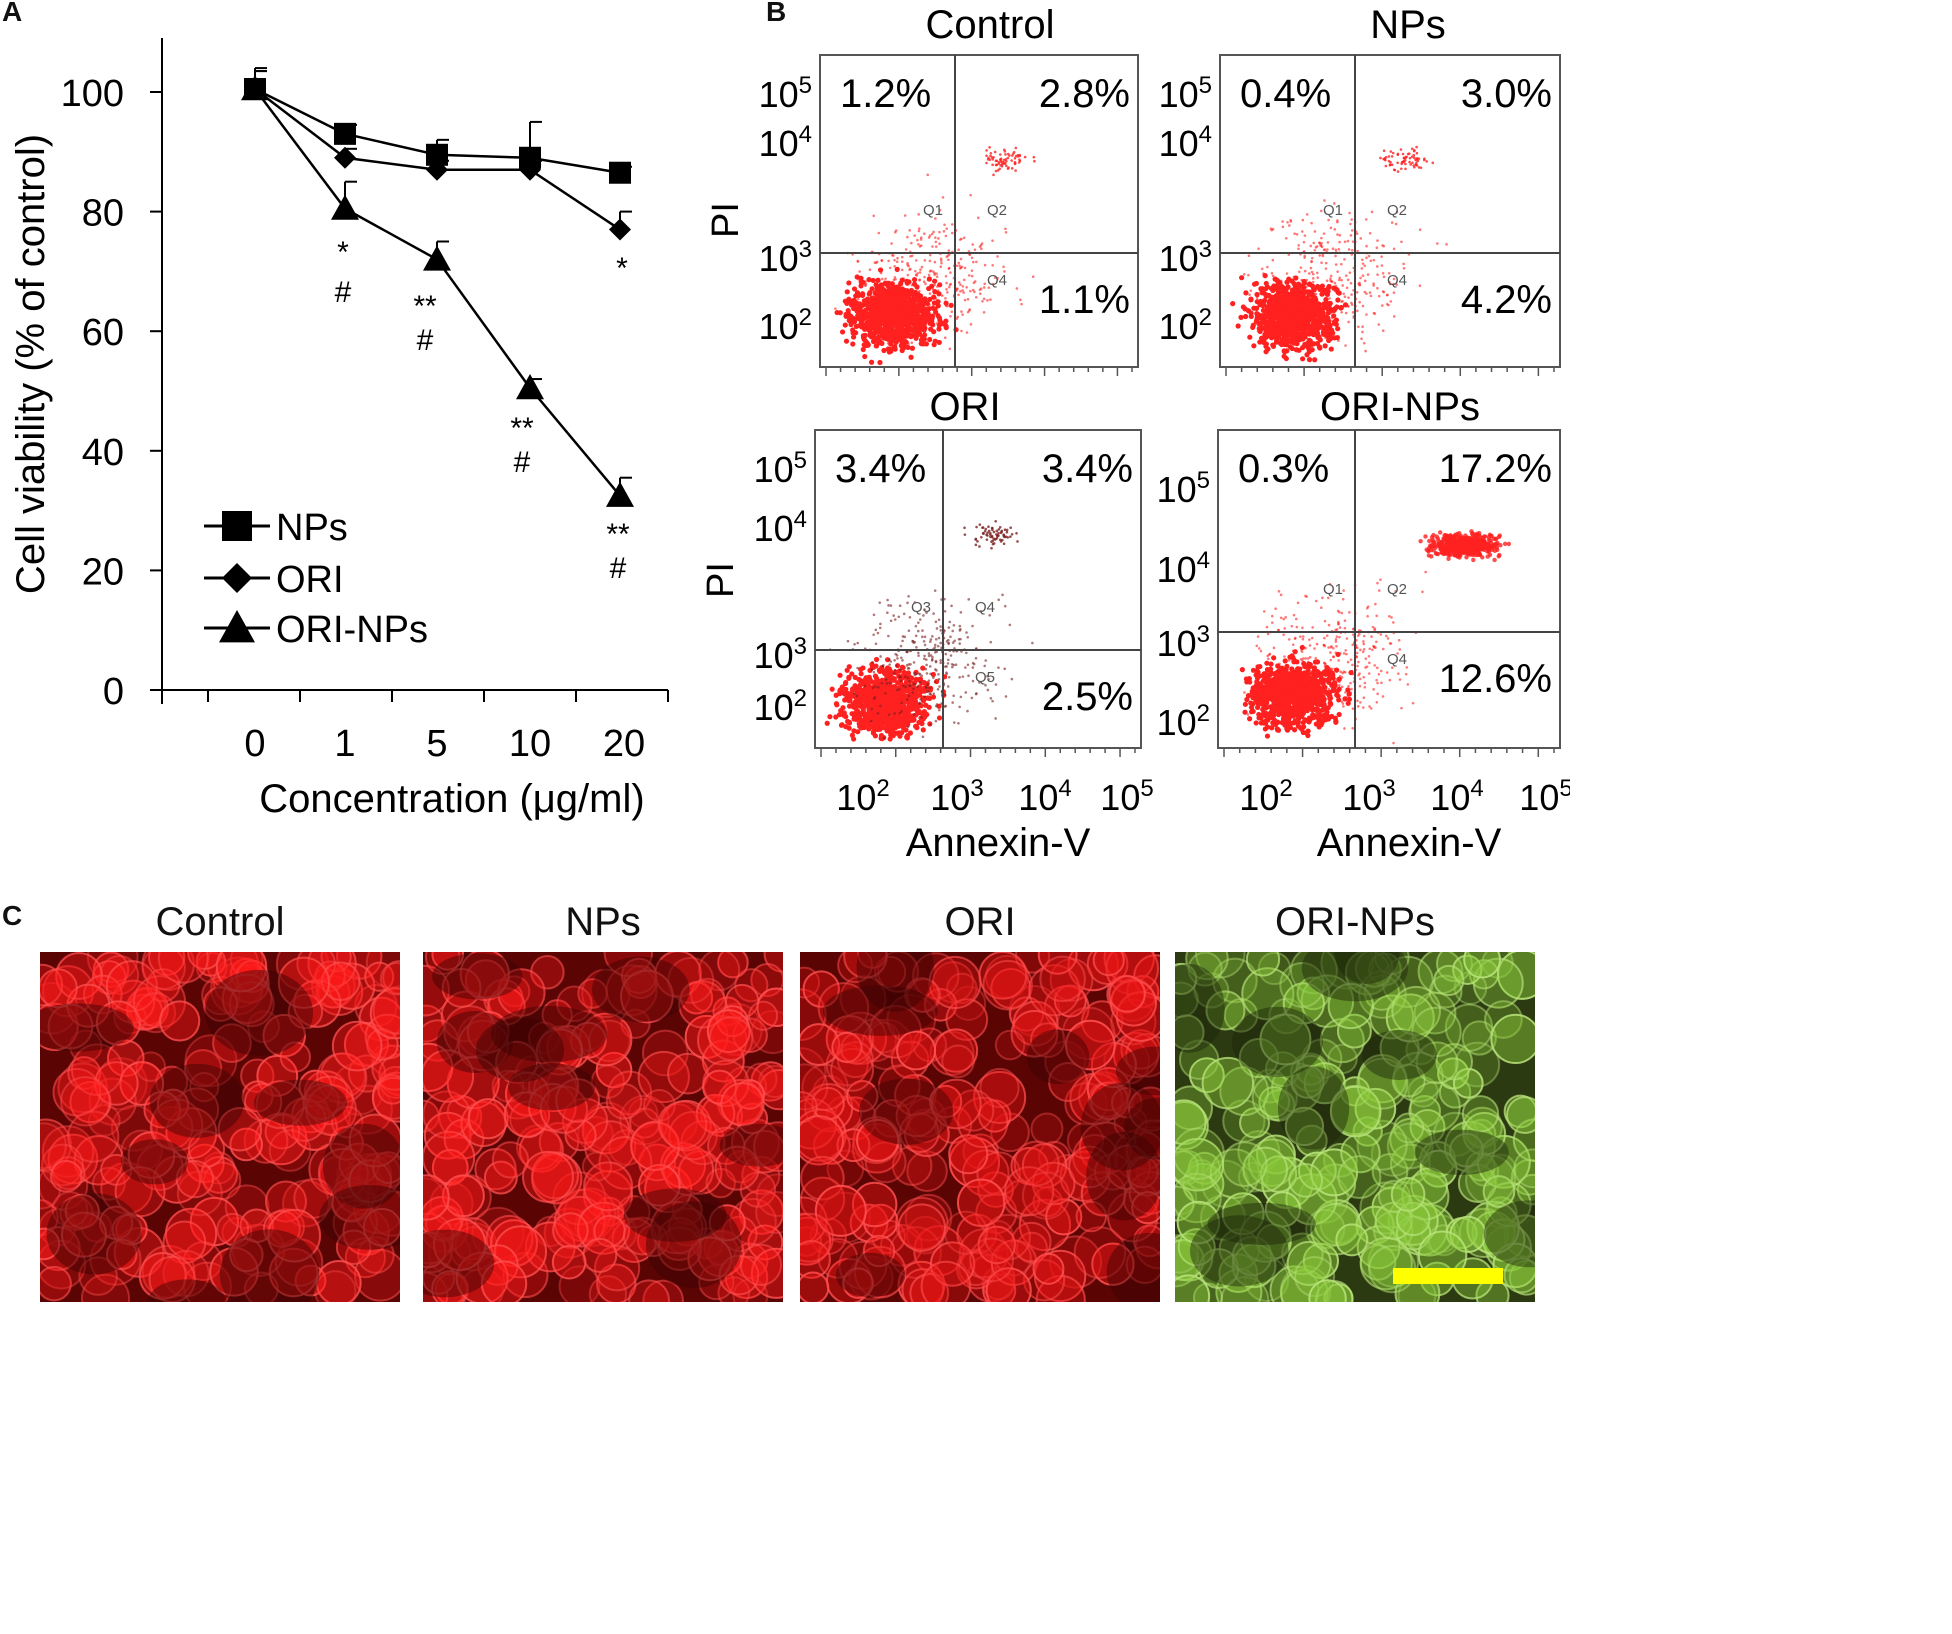 This screenshot has width=1952, height=1634. Describe the element at coordinates (12, 915) in the screenshot. I see `panel-label-c: C` at that location.